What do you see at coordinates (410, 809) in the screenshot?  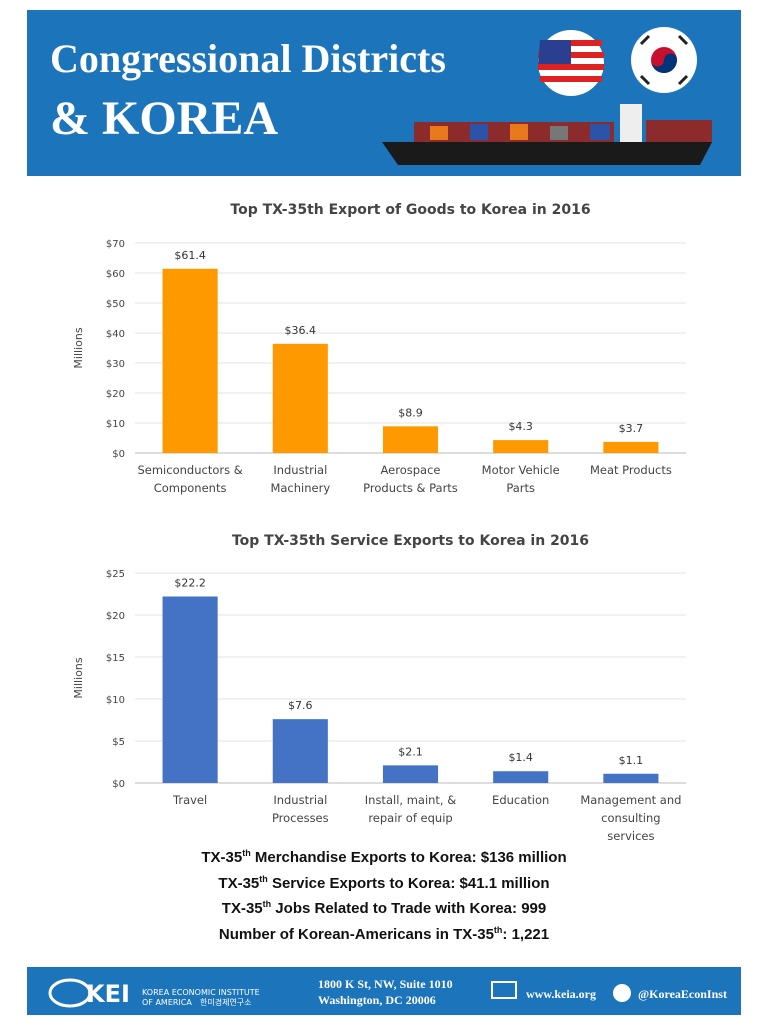 I see `x-tick-label: Install, maint, & repair of equip` at bounding box center [410, 809].